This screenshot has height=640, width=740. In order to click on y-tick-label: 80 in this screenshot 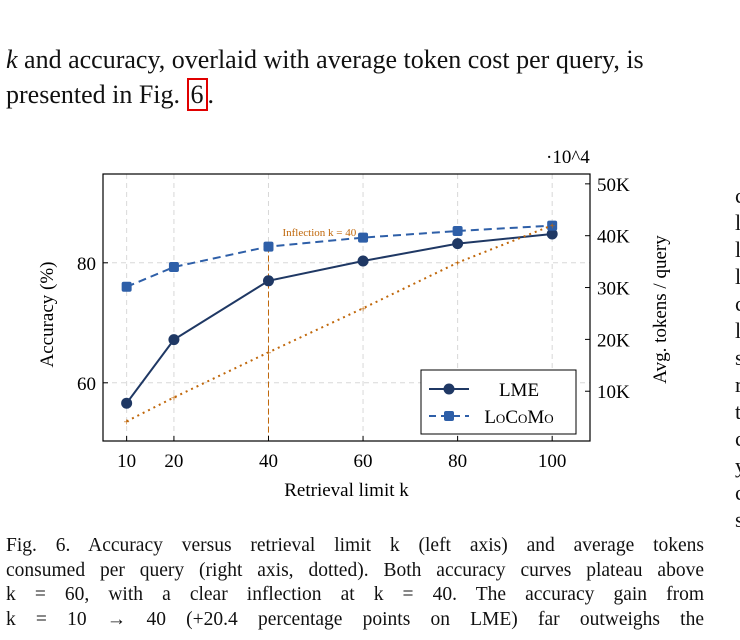, I will do `click(86, 264)`.